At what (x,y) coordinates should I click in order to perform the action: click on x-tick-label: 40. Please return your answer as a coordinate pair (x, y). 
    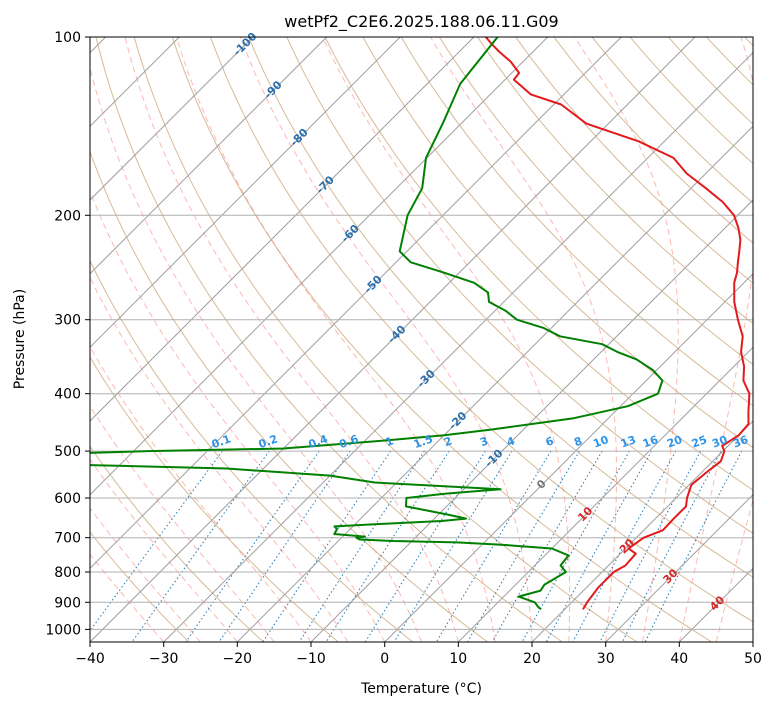
    Looking at the image, I should click on (679, 659).